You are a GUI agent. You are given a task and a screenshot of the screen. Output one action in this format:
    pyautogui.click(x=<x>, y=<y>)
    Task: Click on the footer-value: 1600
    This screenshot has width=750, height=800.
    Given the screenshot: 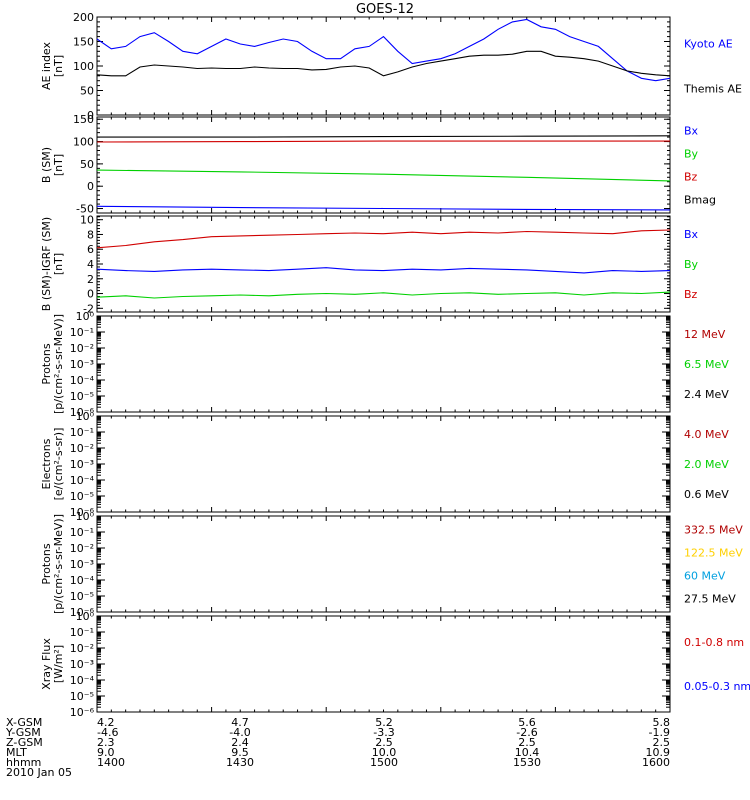 What is the action you would take?
    pyautogui.click(x=656, y=762)
    